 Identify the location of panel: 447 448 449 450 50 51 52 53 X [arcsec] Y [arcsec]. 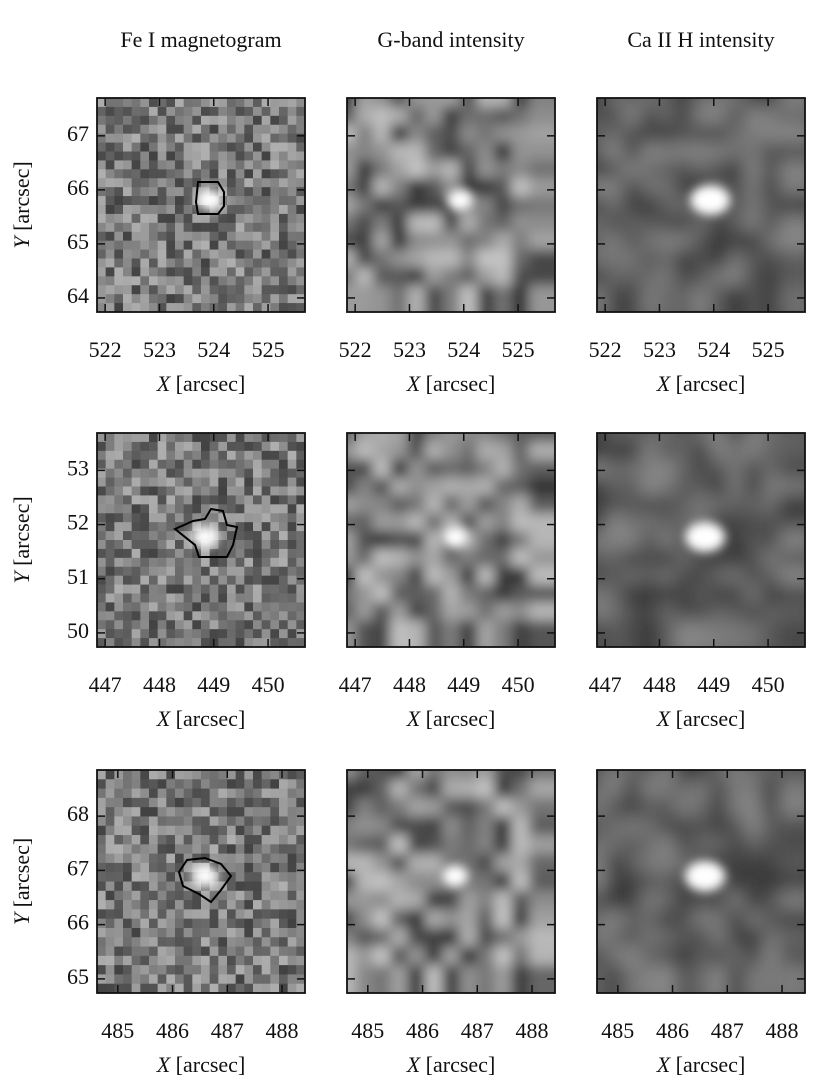
(157, 581).